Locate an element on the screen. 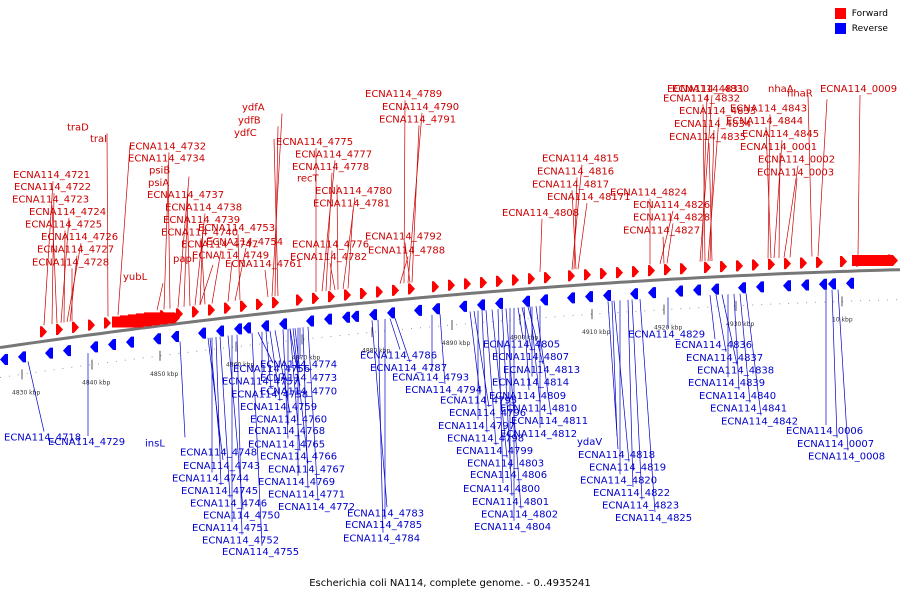 The image size is (900, 600). reverse-gene-label: ECNA114_4767 is located at coordinates (306, 469).